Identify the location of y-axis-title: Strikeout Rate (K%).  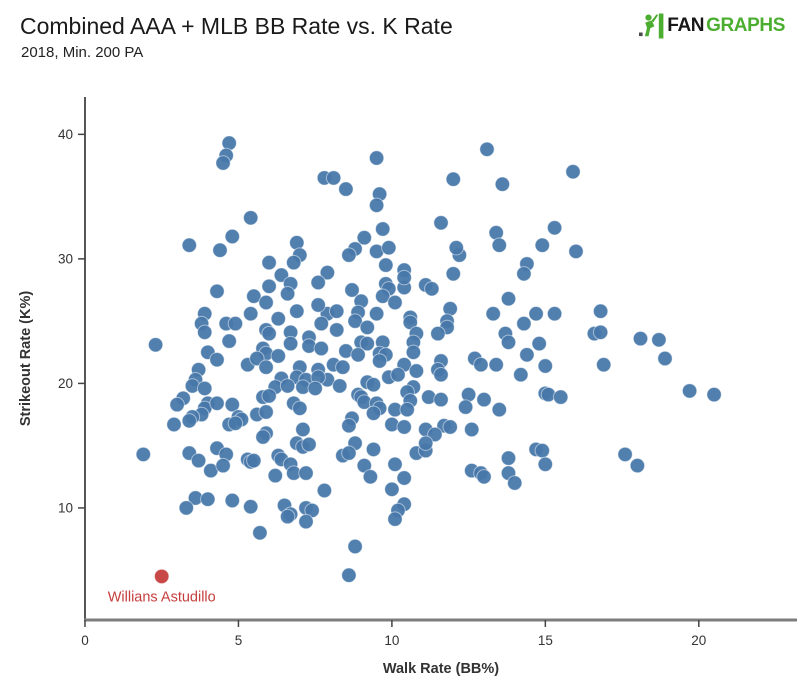
(26, 359).